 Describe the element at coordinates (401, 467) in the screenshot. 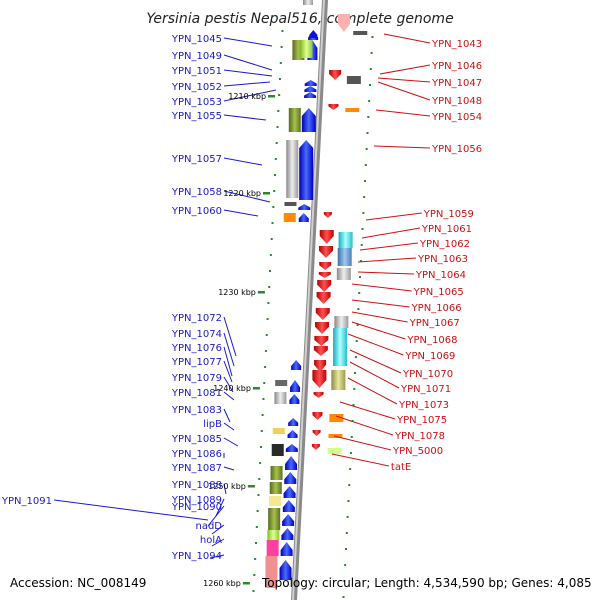

I see `gene-label: tatE` at that location.